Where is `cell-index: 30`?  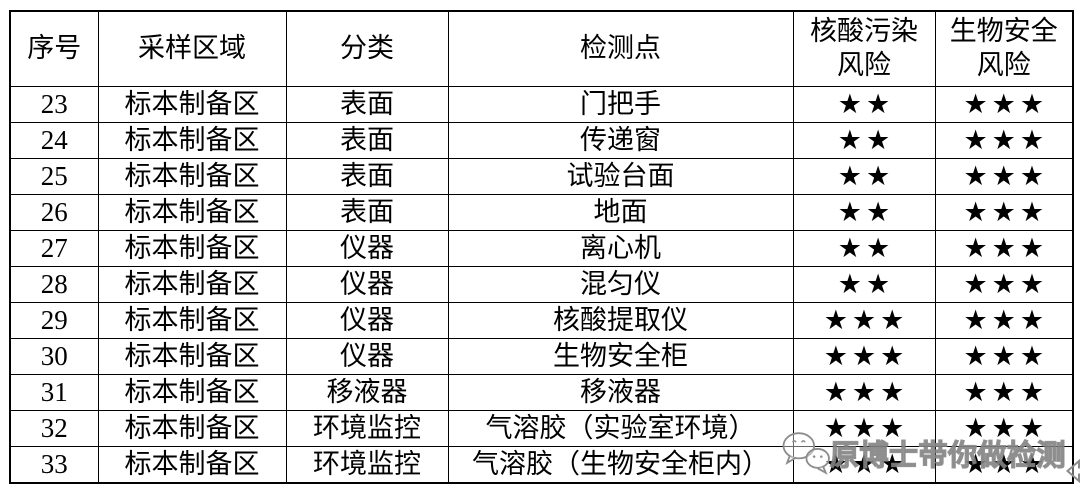 cell-index: 30 is located at coordinates (54, 356).